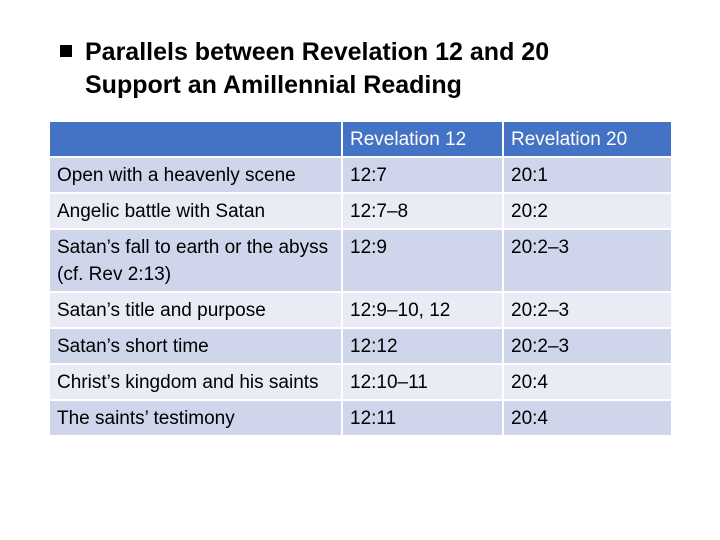  What do you see at coordinates (196, 346) in the screenshot?
I see `row-label: Satan’s short time` at bounding box center [196, 346].